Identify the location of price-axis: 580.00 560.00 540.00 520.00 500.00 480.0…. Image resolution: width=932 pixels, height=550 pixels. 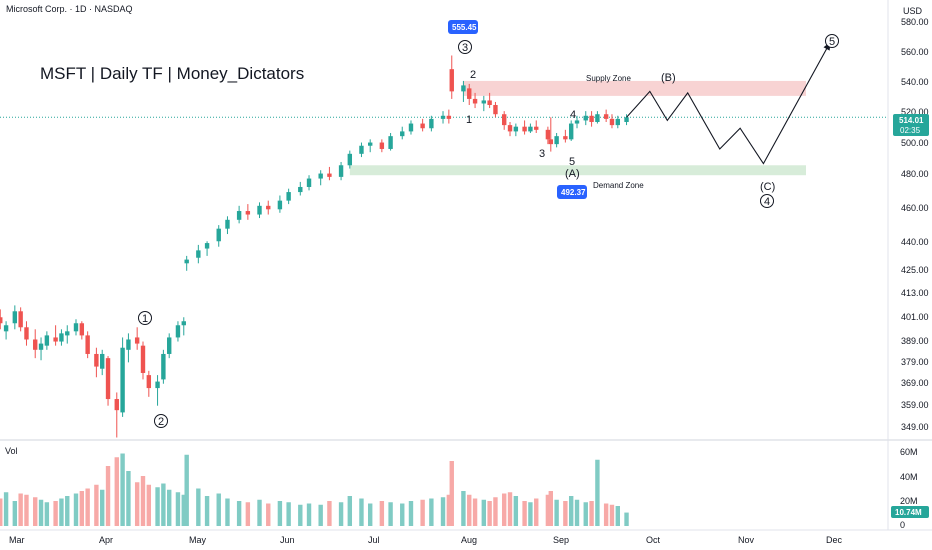
(915, 224).